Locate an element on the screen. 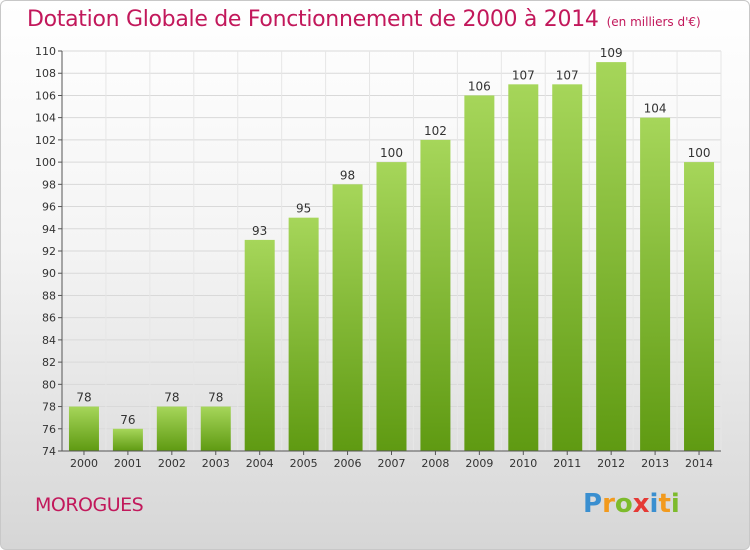  y-tick-label: 104 is located at coordinates (45, 118).